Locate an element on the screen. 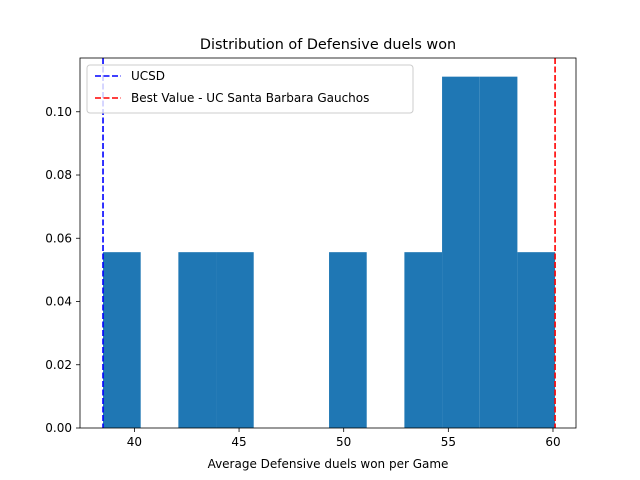 This screenshot has height=480, width=640. y-axis-ticks: 0.00 0.02 0.04 0.06 0.08 0.10 is located at coordinates (62, 270).